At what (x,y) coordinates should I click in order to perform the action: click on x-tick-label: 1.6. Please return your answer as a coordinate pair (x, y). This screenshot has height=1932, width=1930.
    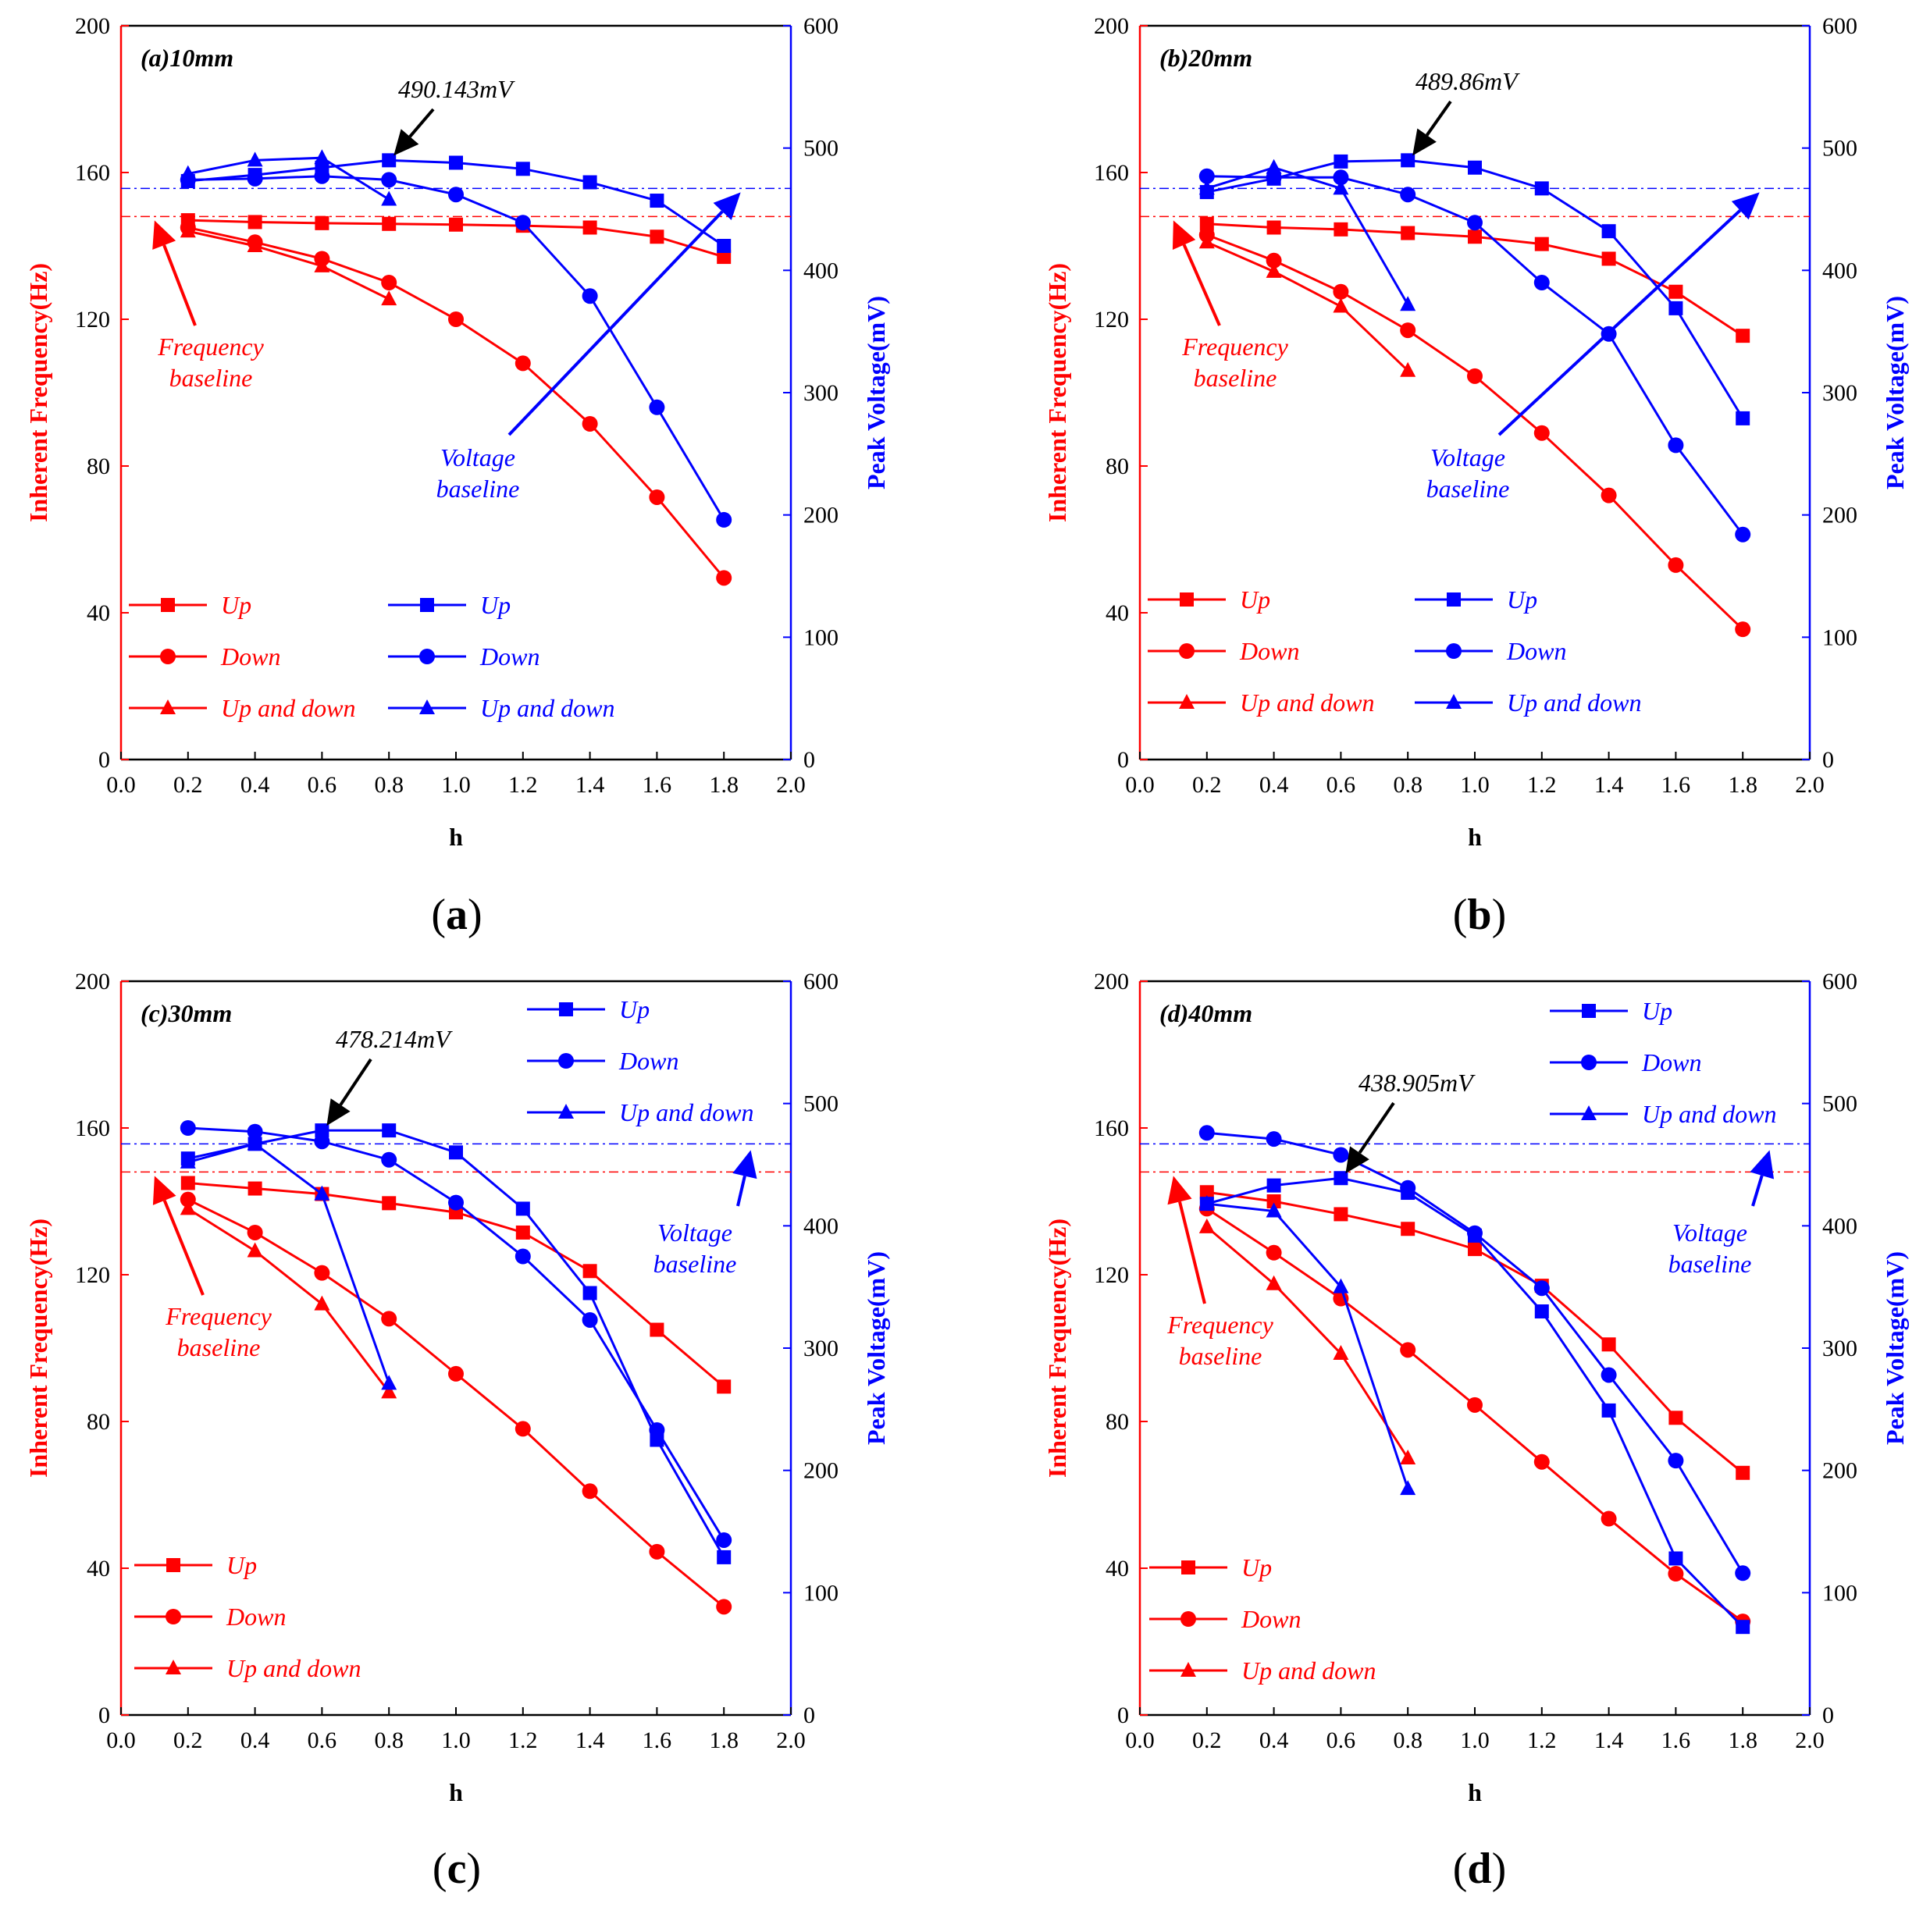
    Looking at the image, I should click on (1676, 785).